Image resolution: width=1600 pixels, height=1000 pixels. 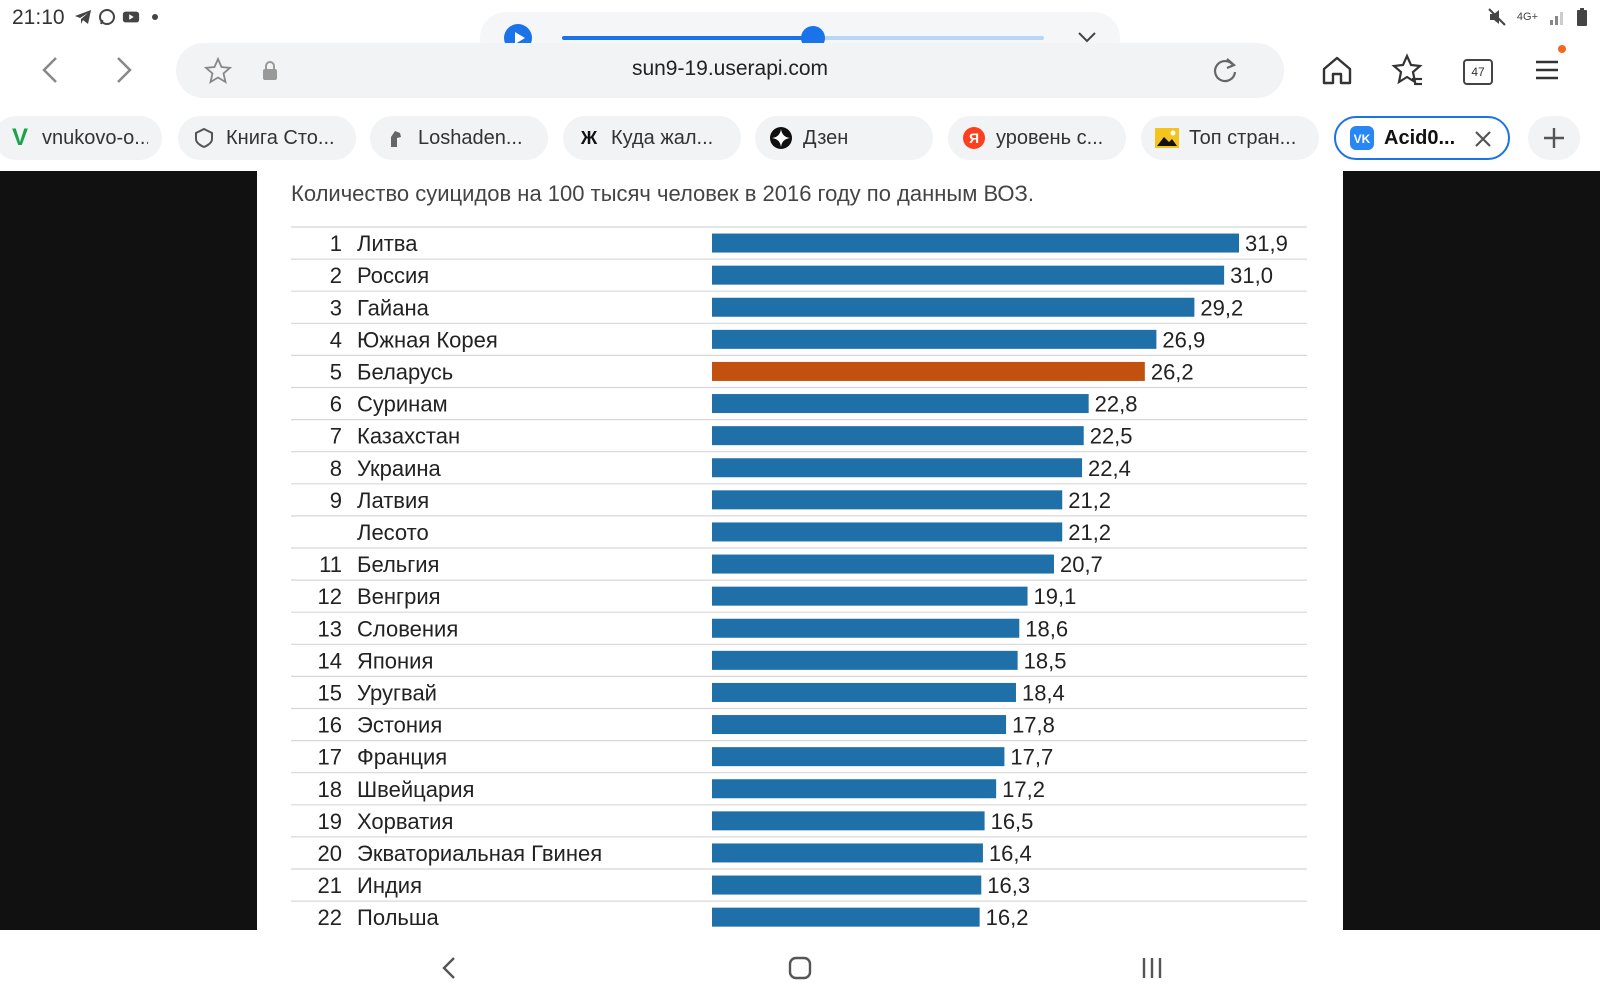 What do you see at coordinates (1023, 789) in the screenshot?
I see `value-label: 17,2` at bounding box center [1023, 789].